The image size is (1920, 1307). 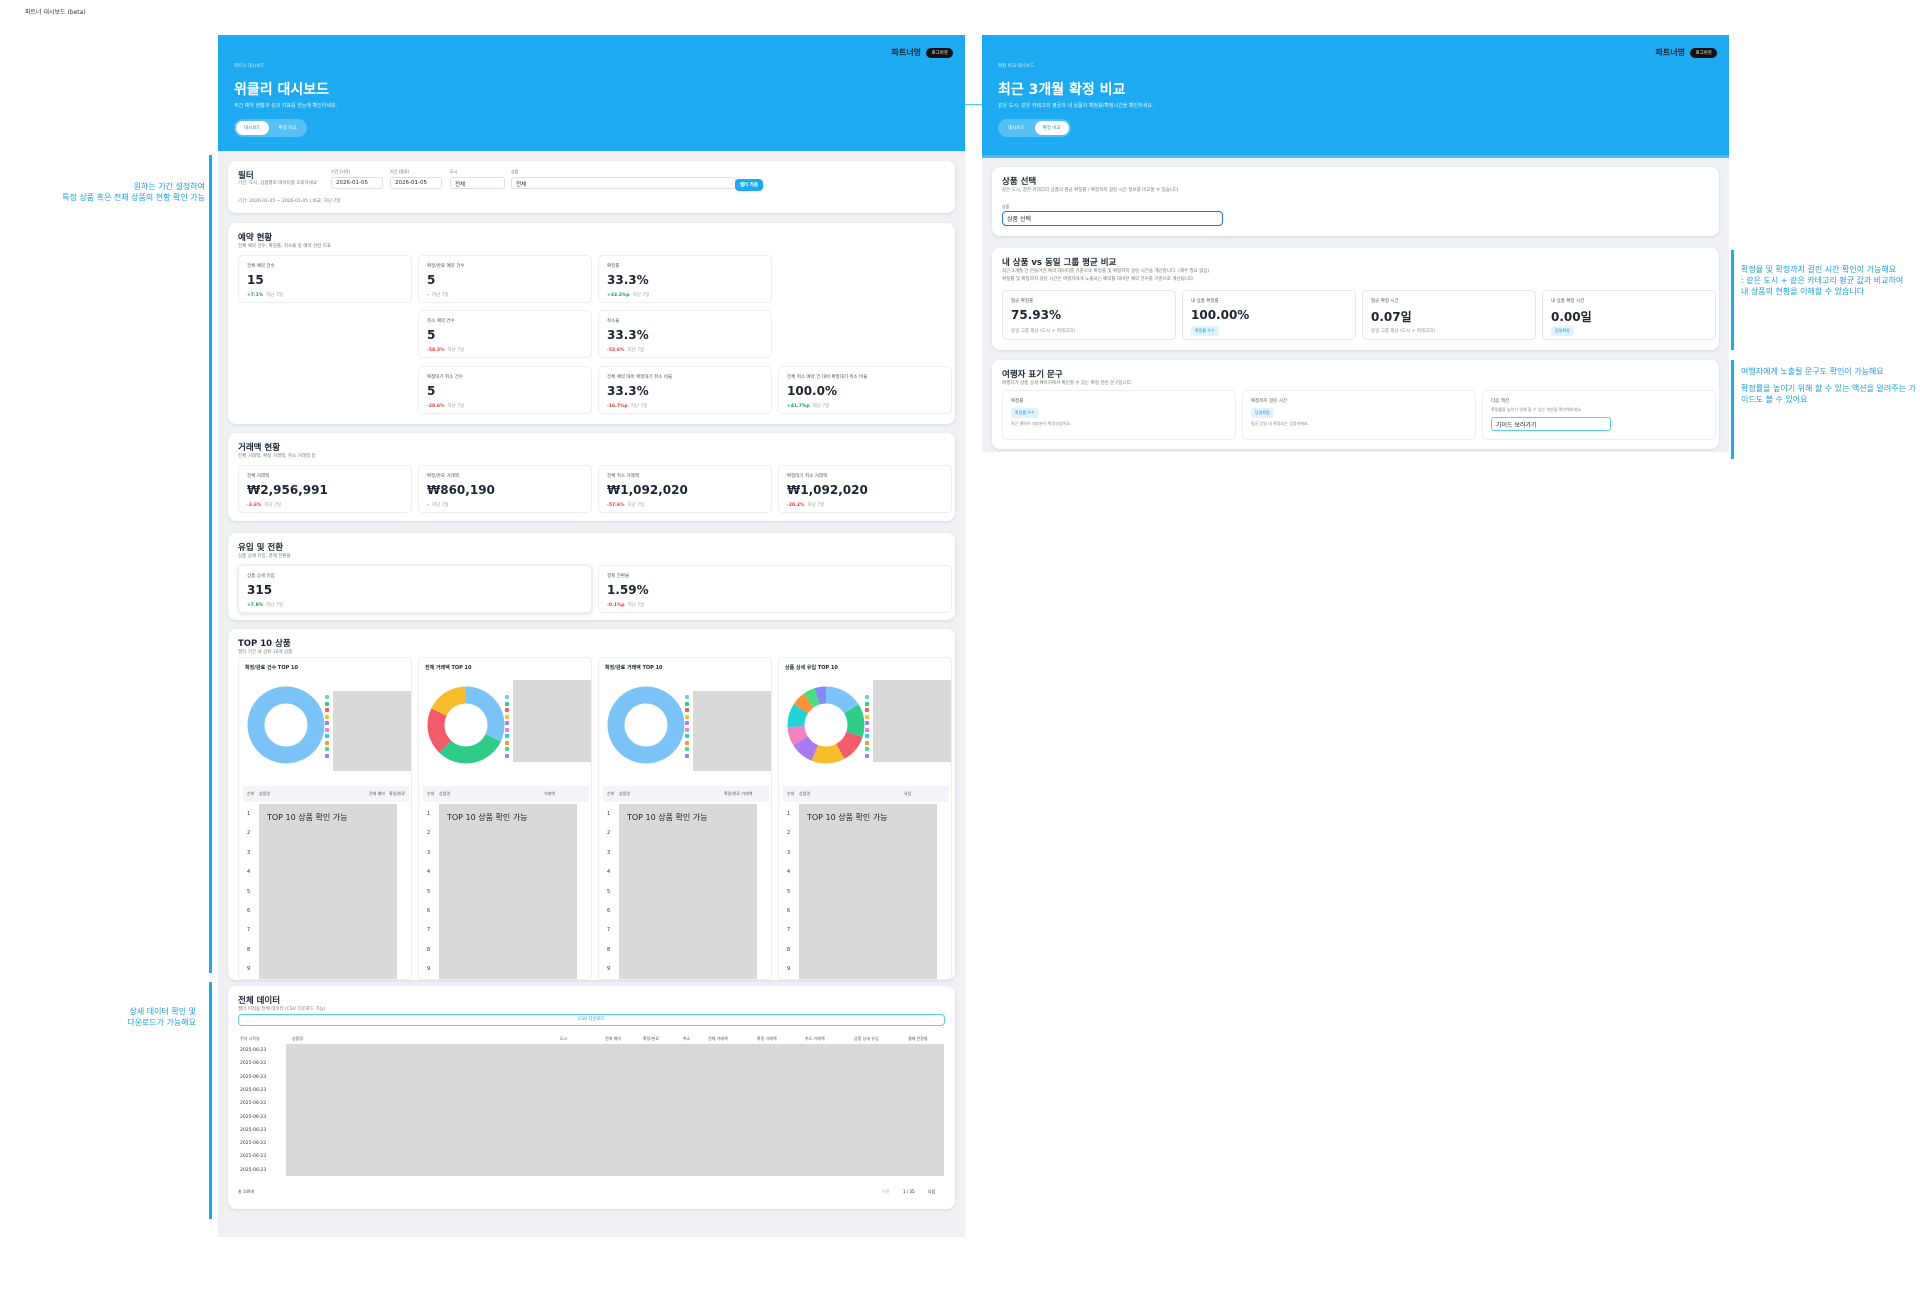 I want to click on rank: 9, so click(x=249, y=969).